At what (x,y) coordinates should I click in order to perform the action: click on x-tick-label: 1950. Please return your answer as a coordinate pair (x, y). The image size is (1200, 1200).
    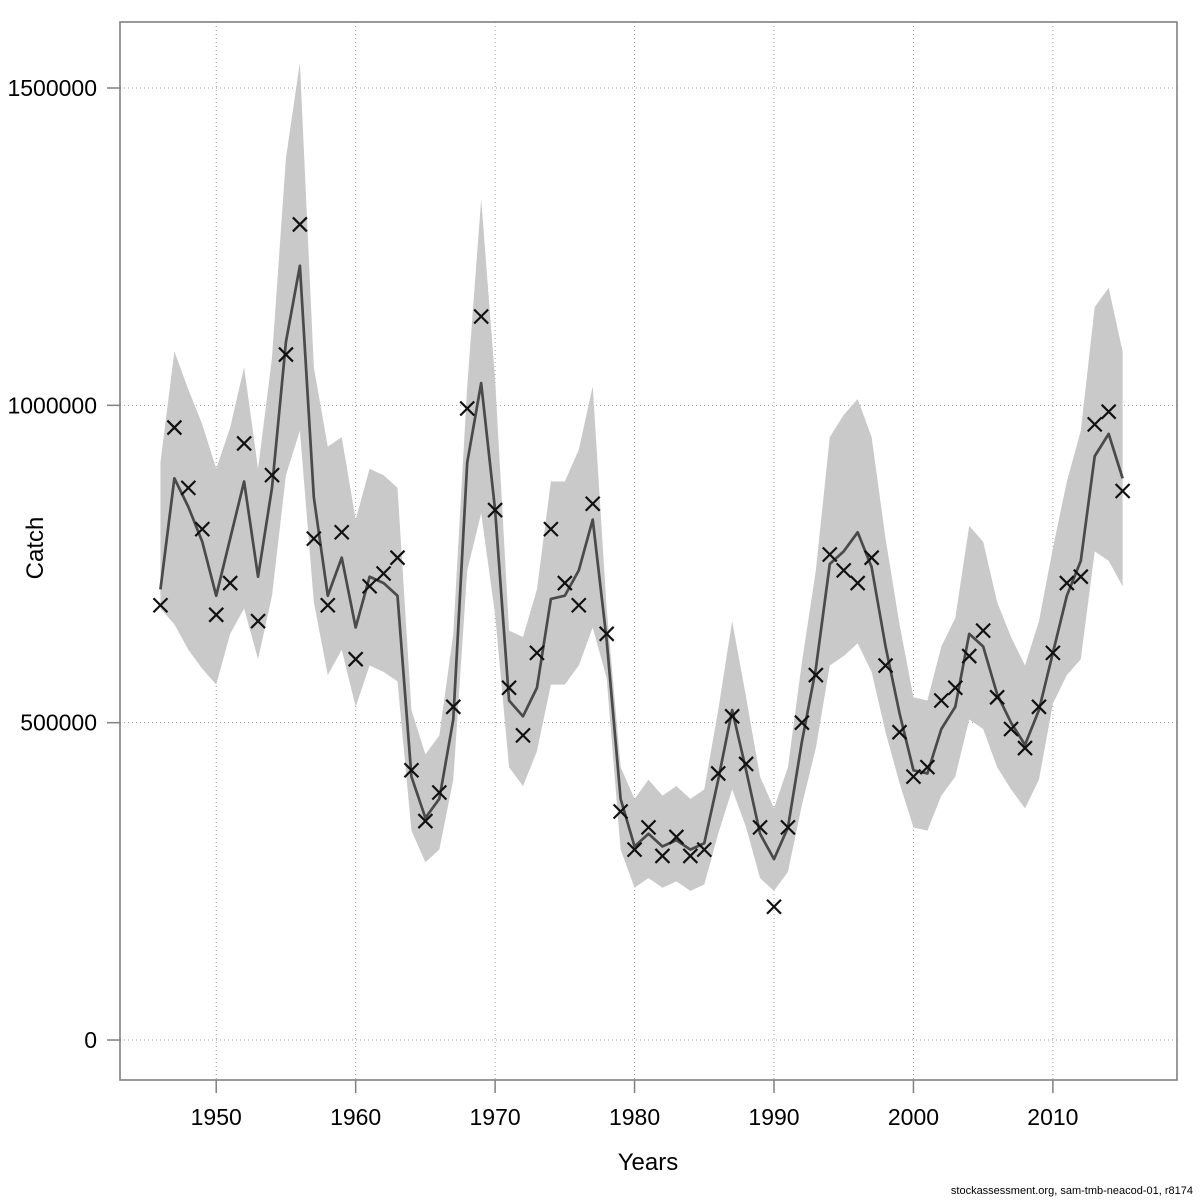
    Looking at the image, I should click on (216, 1117).